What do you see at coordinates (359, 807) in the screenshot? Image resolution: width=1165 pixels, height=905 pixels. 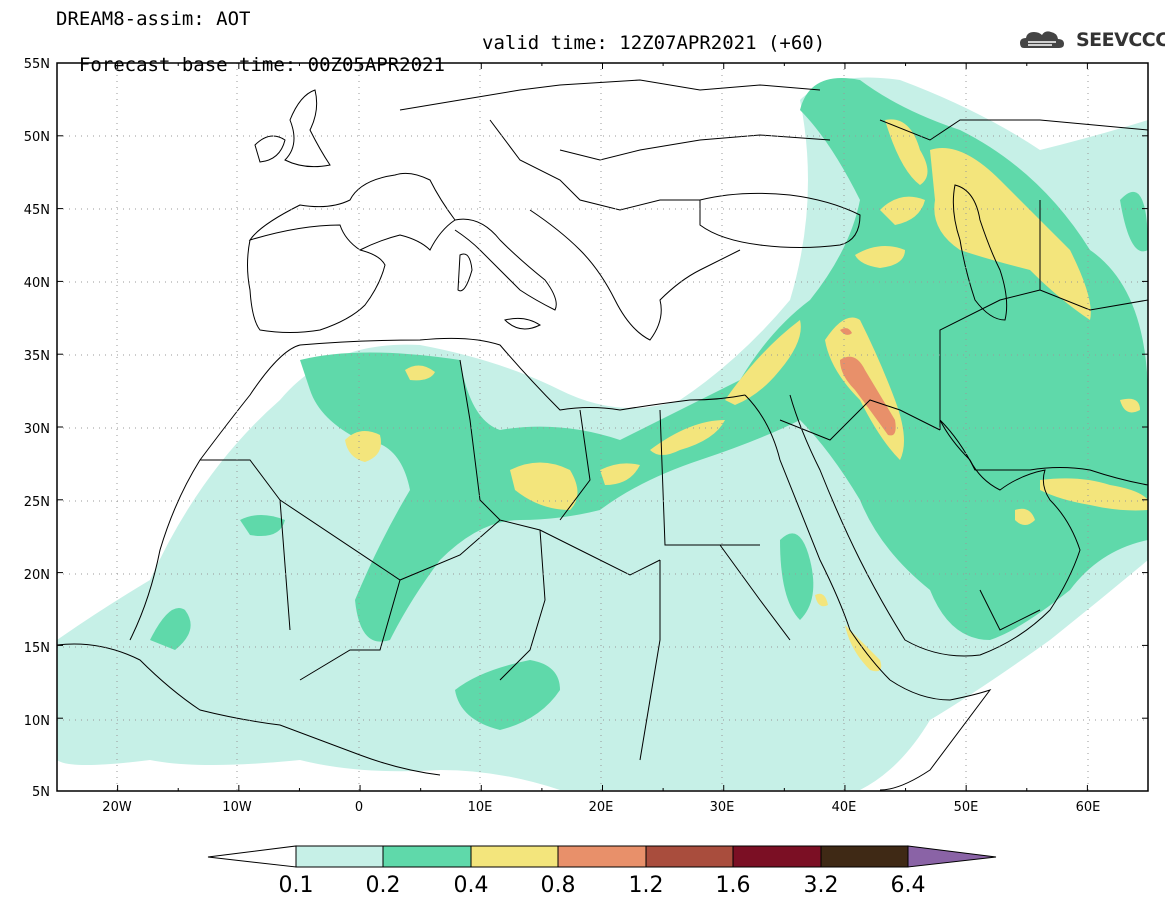 I see `lon-tick-label: 0` at bounding box center [359, 807].